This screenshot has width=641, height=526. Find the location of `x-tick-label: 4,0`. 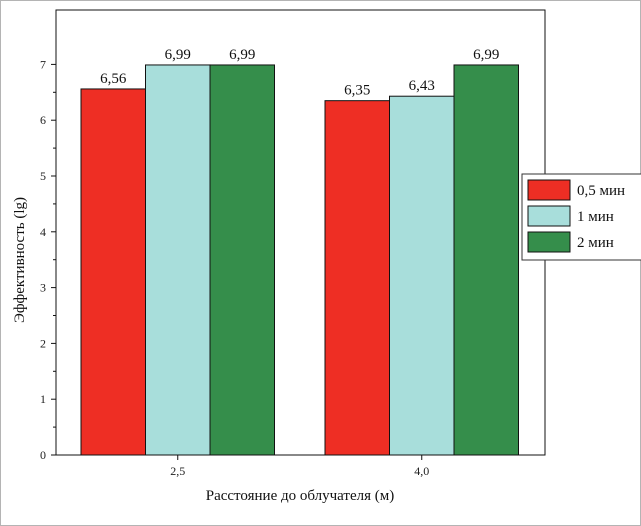

x-tick-label: 4,0 is located at coordinates (421, 471).